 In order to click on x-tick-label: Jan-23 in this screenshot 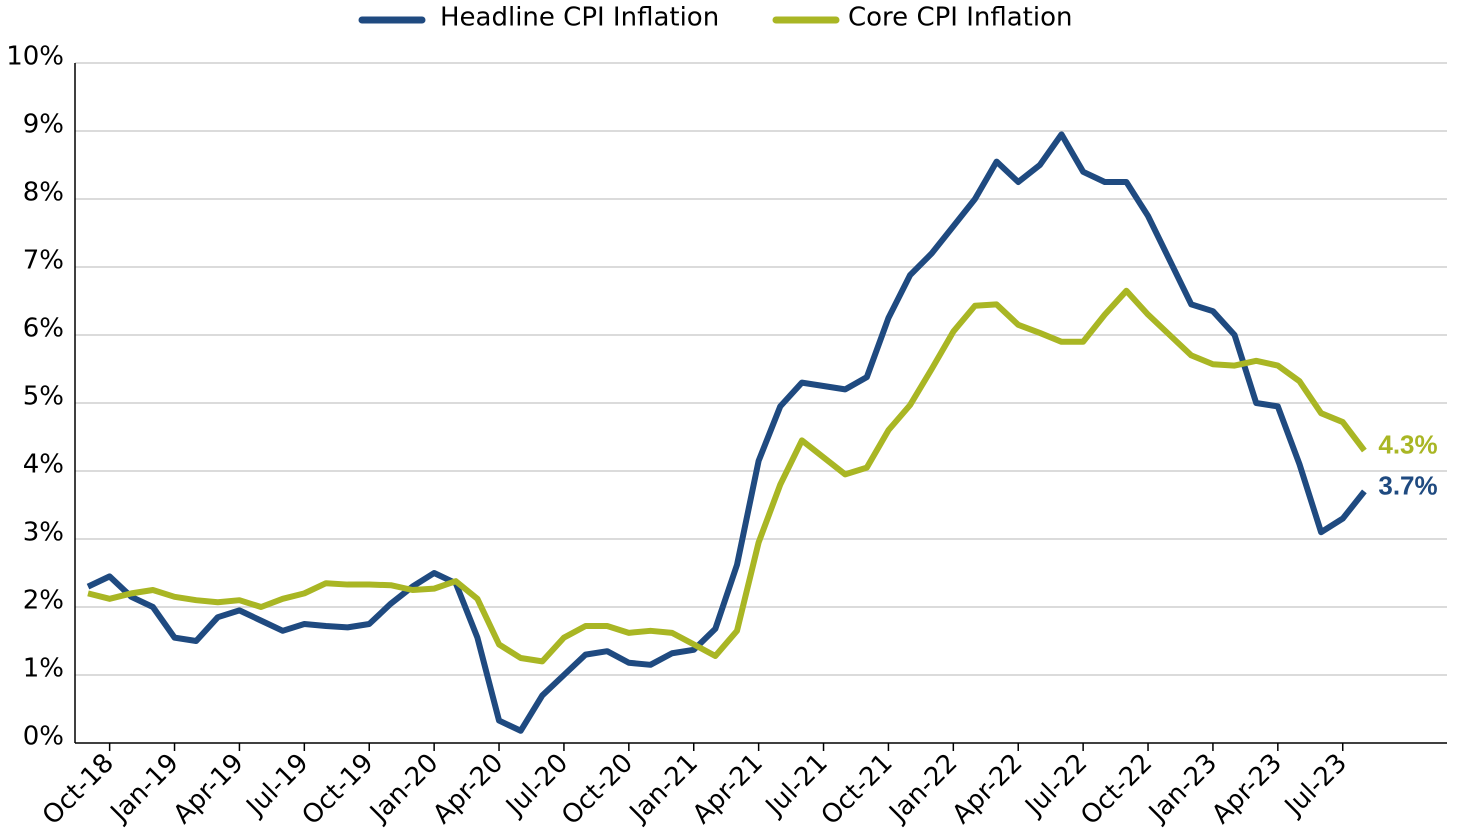, I will do `click(1182, 788)`.